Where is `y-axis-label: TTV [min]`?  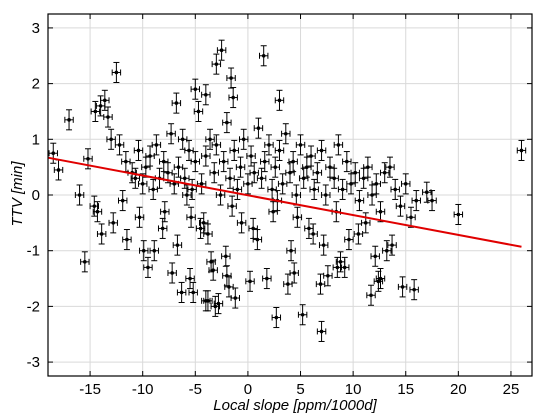 y-axis-label: TTV [min] is located at coordinates (17, 194).